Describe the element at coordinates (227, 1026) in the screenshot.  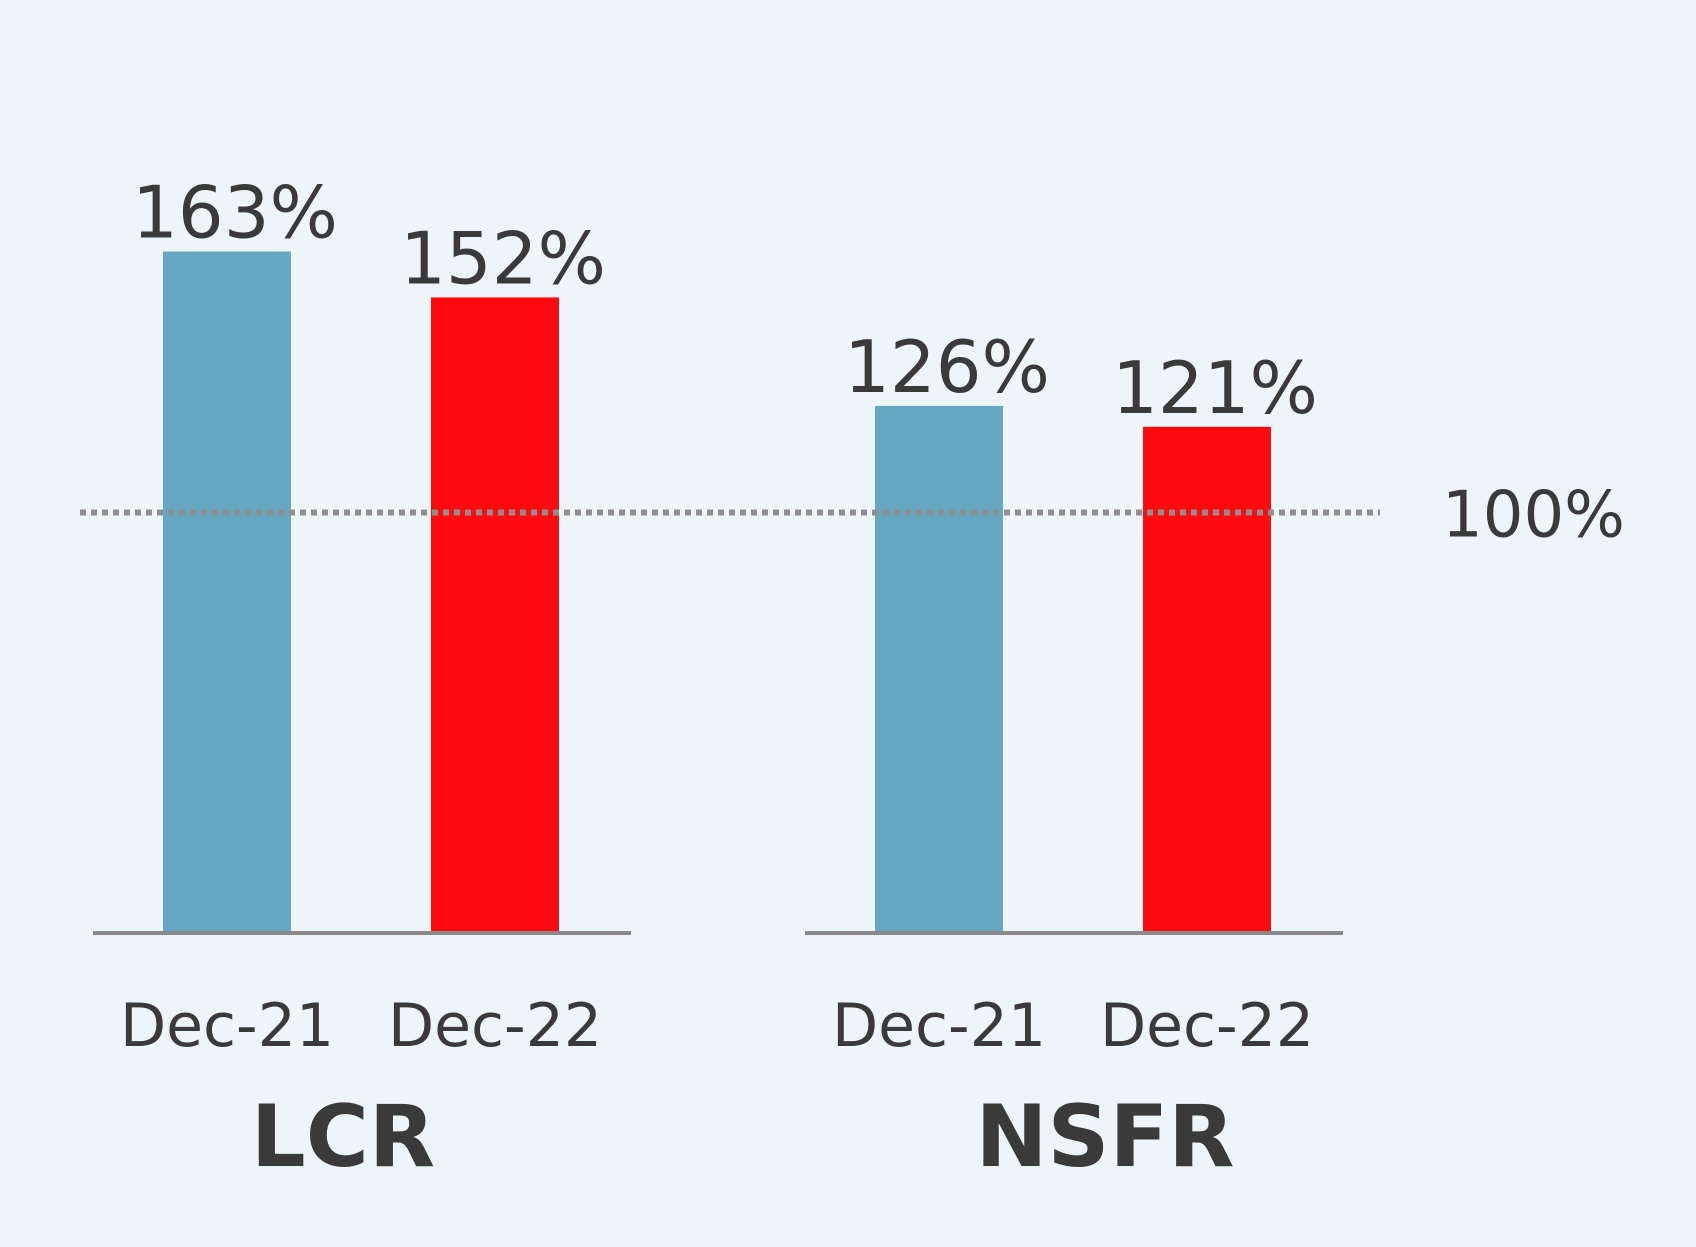
I see `category-label-lcr-dec-21: Dec-21` at that location.